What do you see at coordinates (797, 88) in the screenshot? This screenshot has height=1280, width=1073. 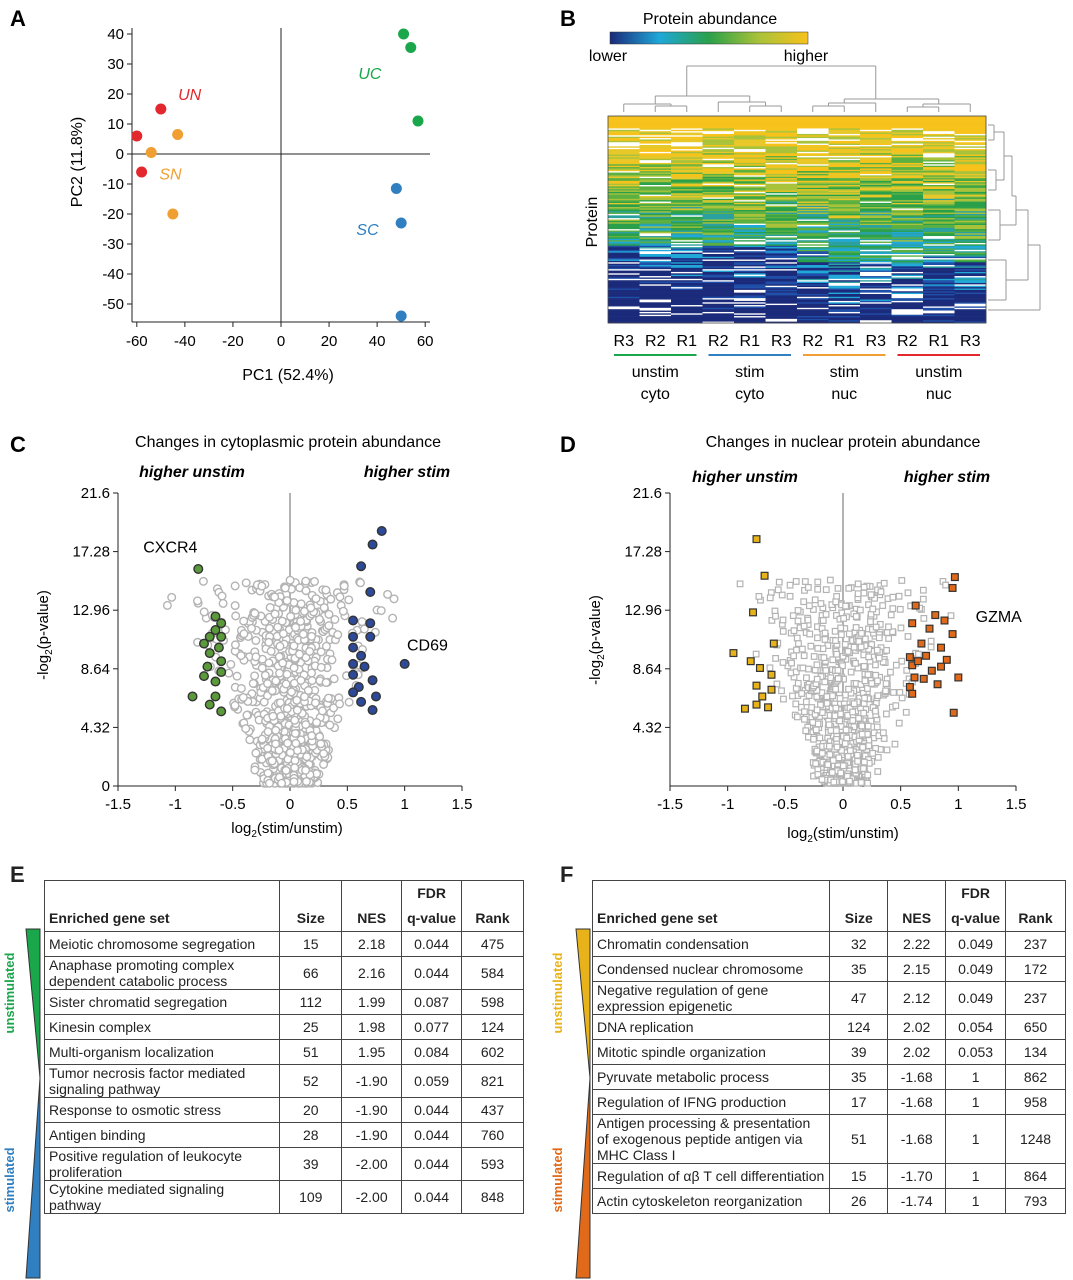 I see `heatmap-column-dendrogram` at bounding box center [797, 88].